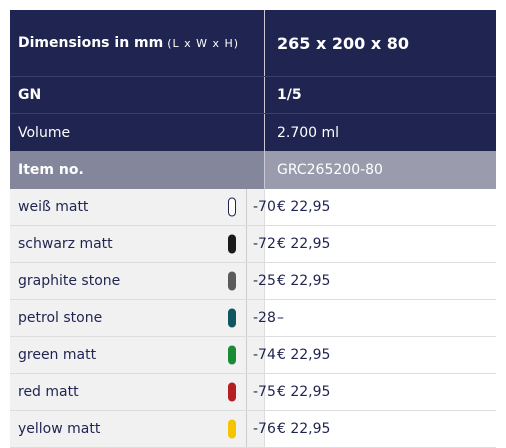 Image resolution: width=506 pixels, height=448 pixels. I want to click on name: schwarz matt, so click(65, 244).